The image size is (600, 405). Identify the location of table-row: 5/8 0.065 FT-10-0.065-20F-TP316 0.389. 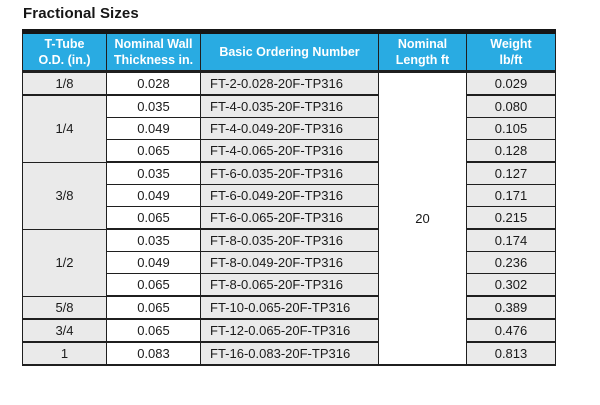
(289, 307).